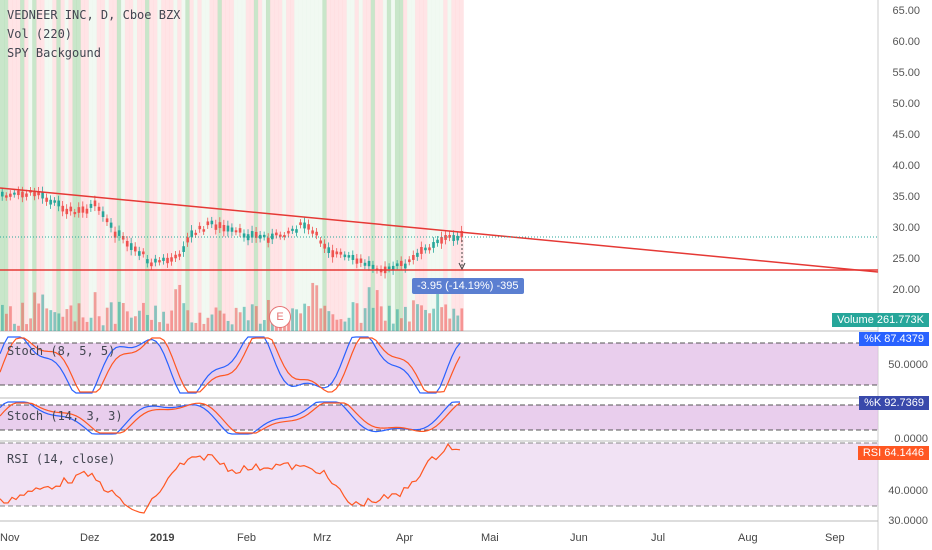 The height and width of the screenshot is (550, 932). What do you see at coordinates (280, 317) in the screenshot?
I see `earnings-marker: E` at bounding box center [280, 317].